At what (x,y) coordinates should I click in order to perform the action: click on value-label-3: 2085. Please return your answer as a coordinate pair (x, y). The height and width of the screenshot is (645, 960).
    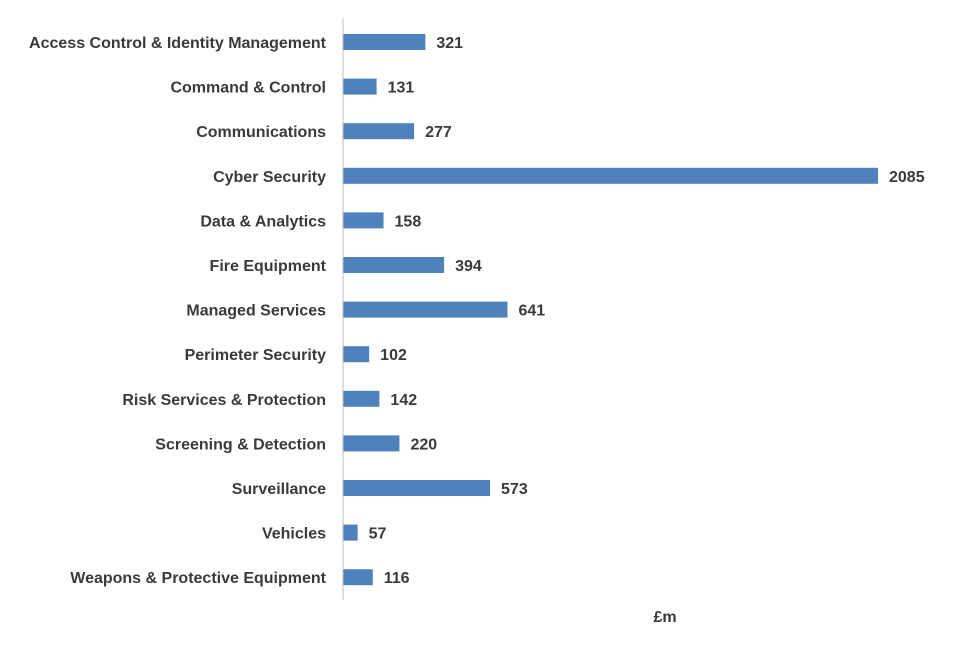
    Looking at the image, I should click on (907, 177).